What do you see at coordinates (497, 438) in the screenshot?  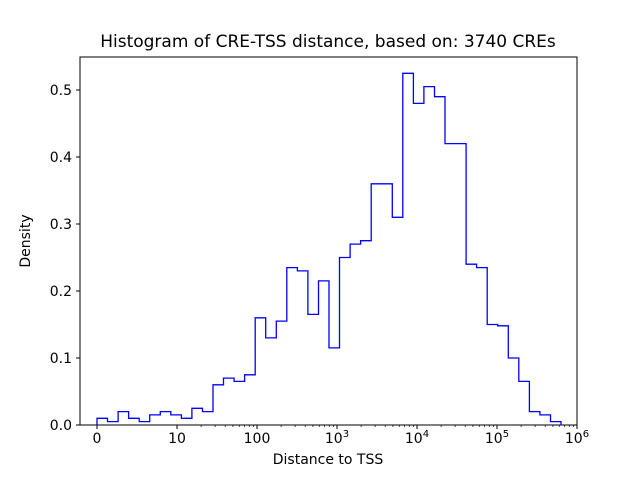 I see `x-tick-label: 10⁵` at bounding box center [497, 438].